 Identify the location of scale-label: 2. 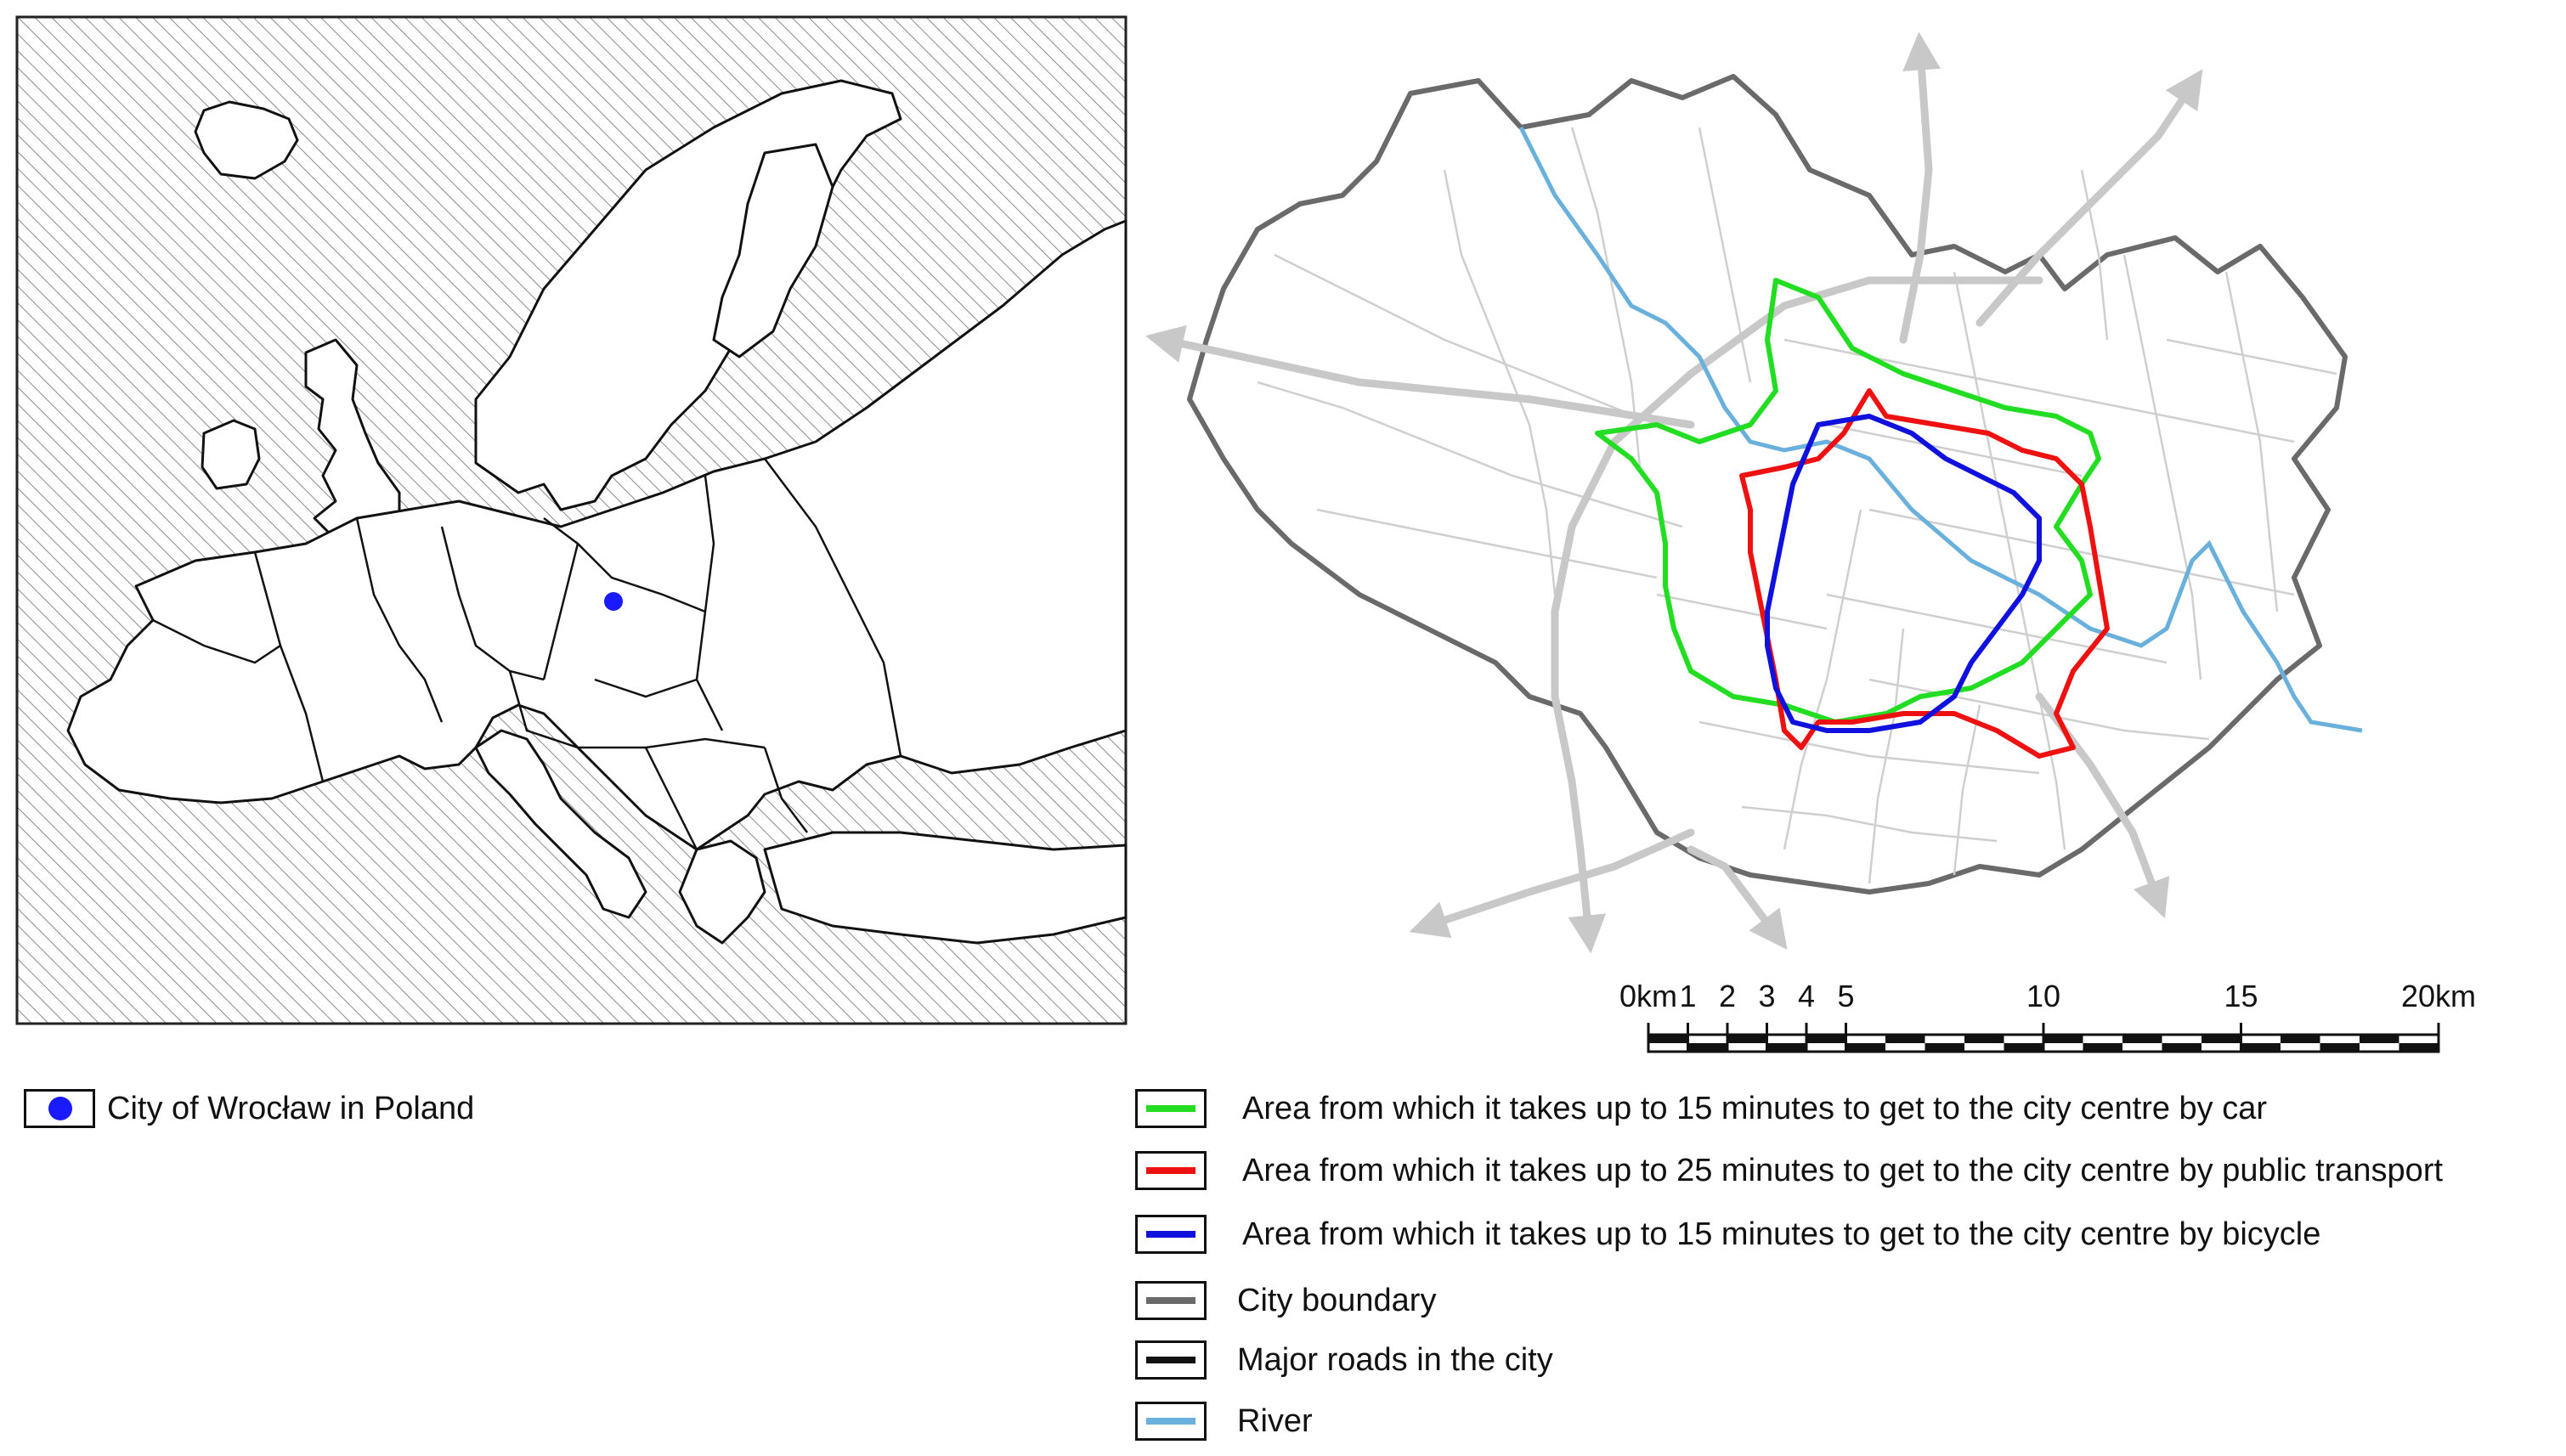
(1727, 996).